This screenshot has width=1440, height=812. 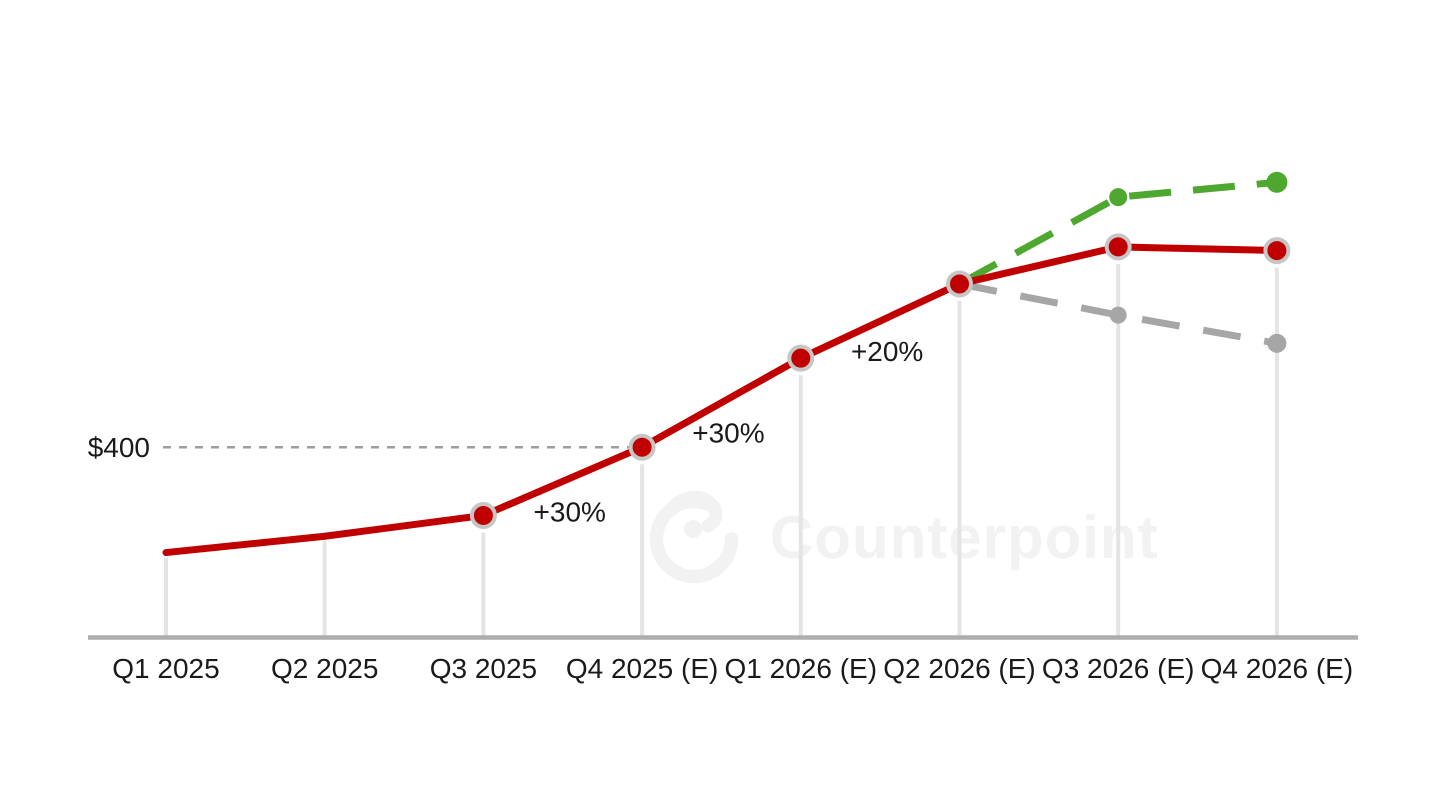 What do you see at coordinates (1277, 668) in the screenshot?
I see `x-label-q4-2026-e: Q4 2026 (E)` at bounding box center [1277, 668].